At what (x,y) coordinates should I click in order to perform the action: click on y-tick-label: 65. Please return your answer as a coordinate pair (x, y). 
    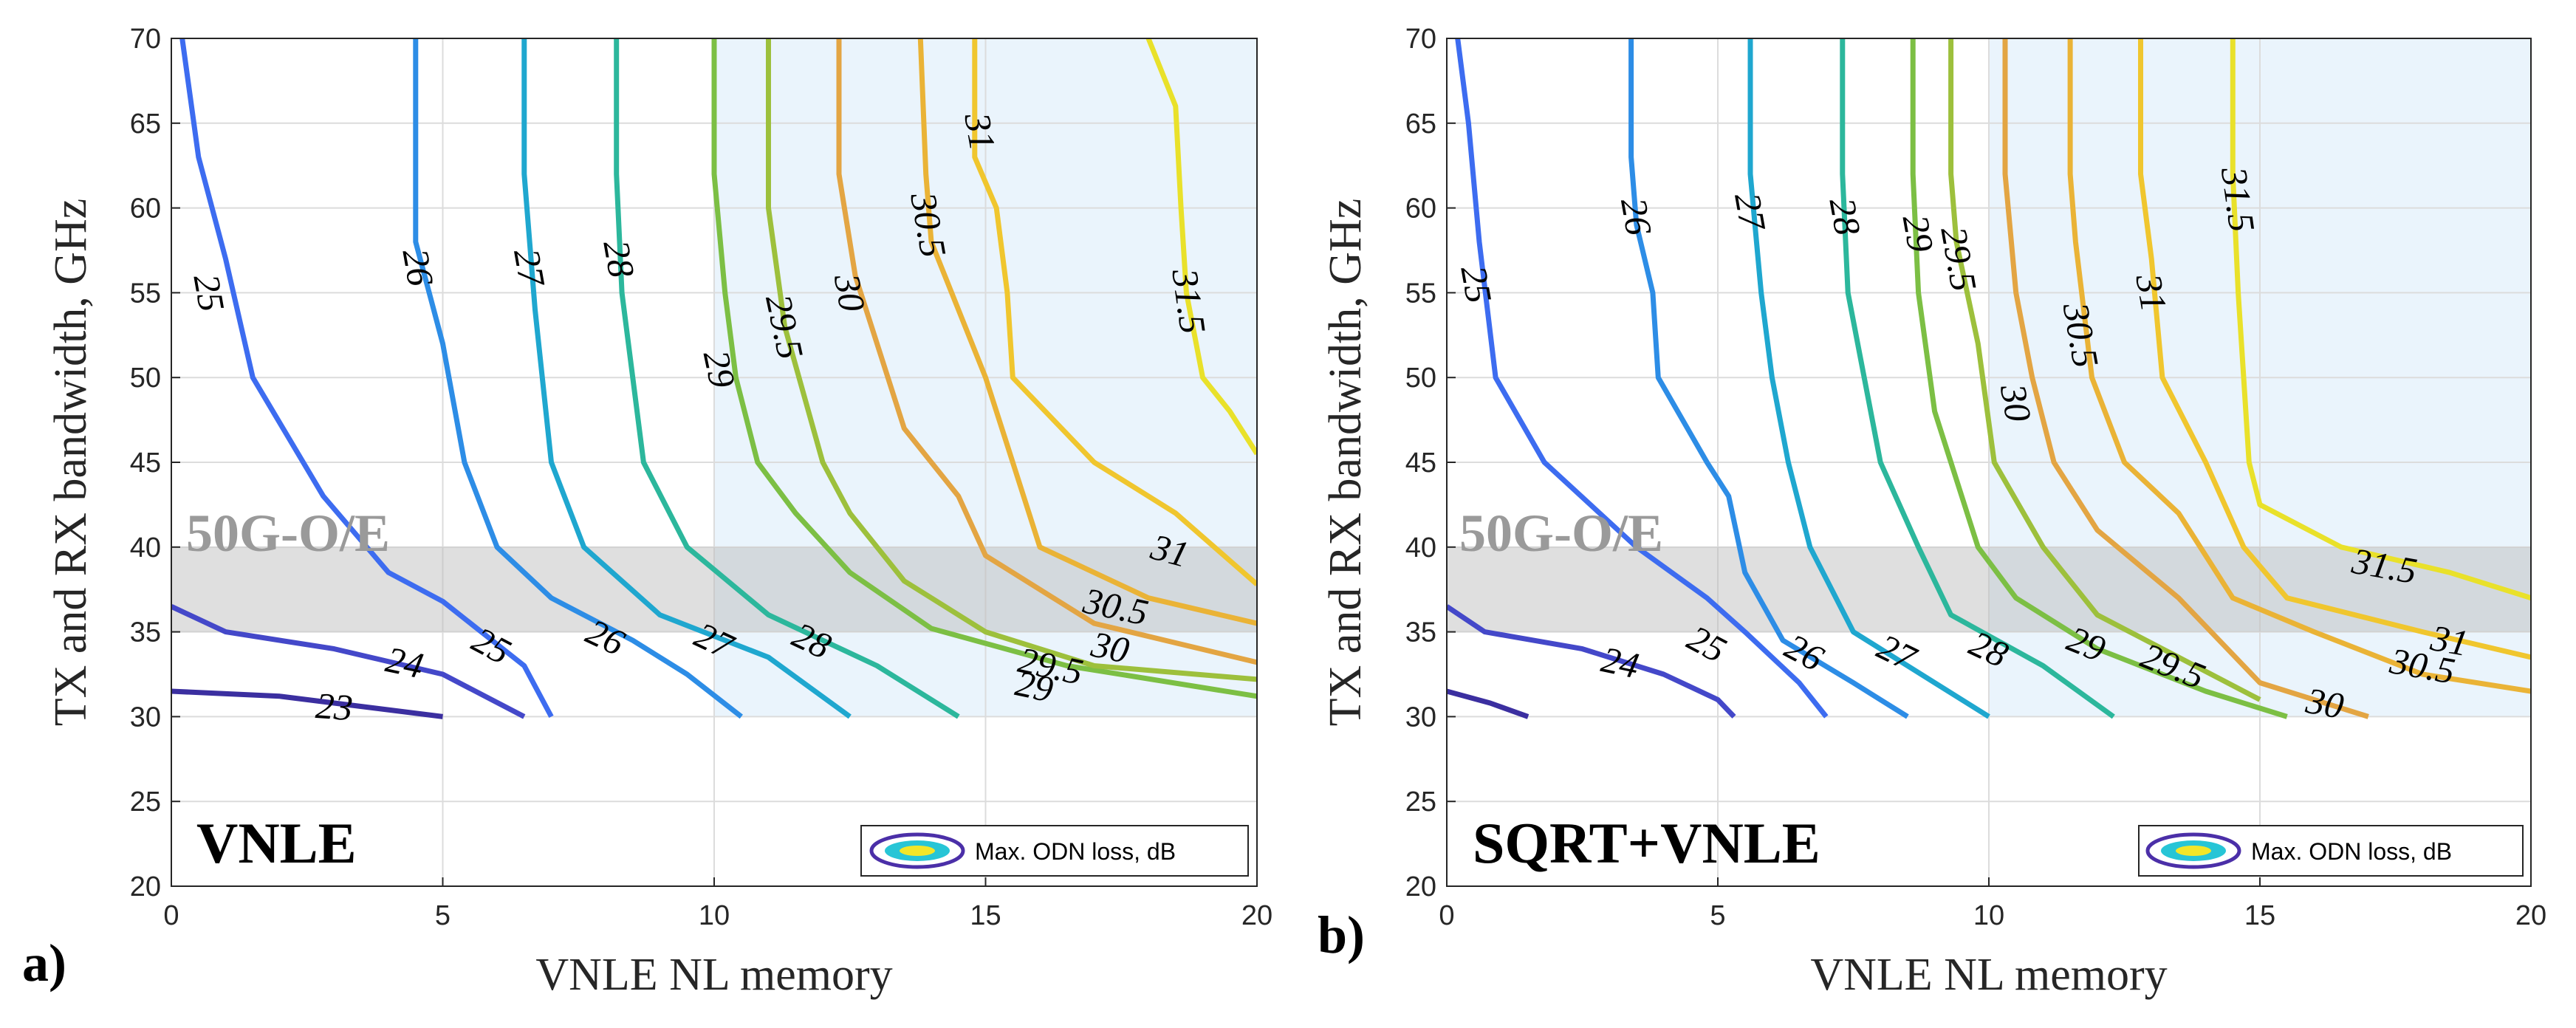
    Looking at the image, I should click on (145, 125).